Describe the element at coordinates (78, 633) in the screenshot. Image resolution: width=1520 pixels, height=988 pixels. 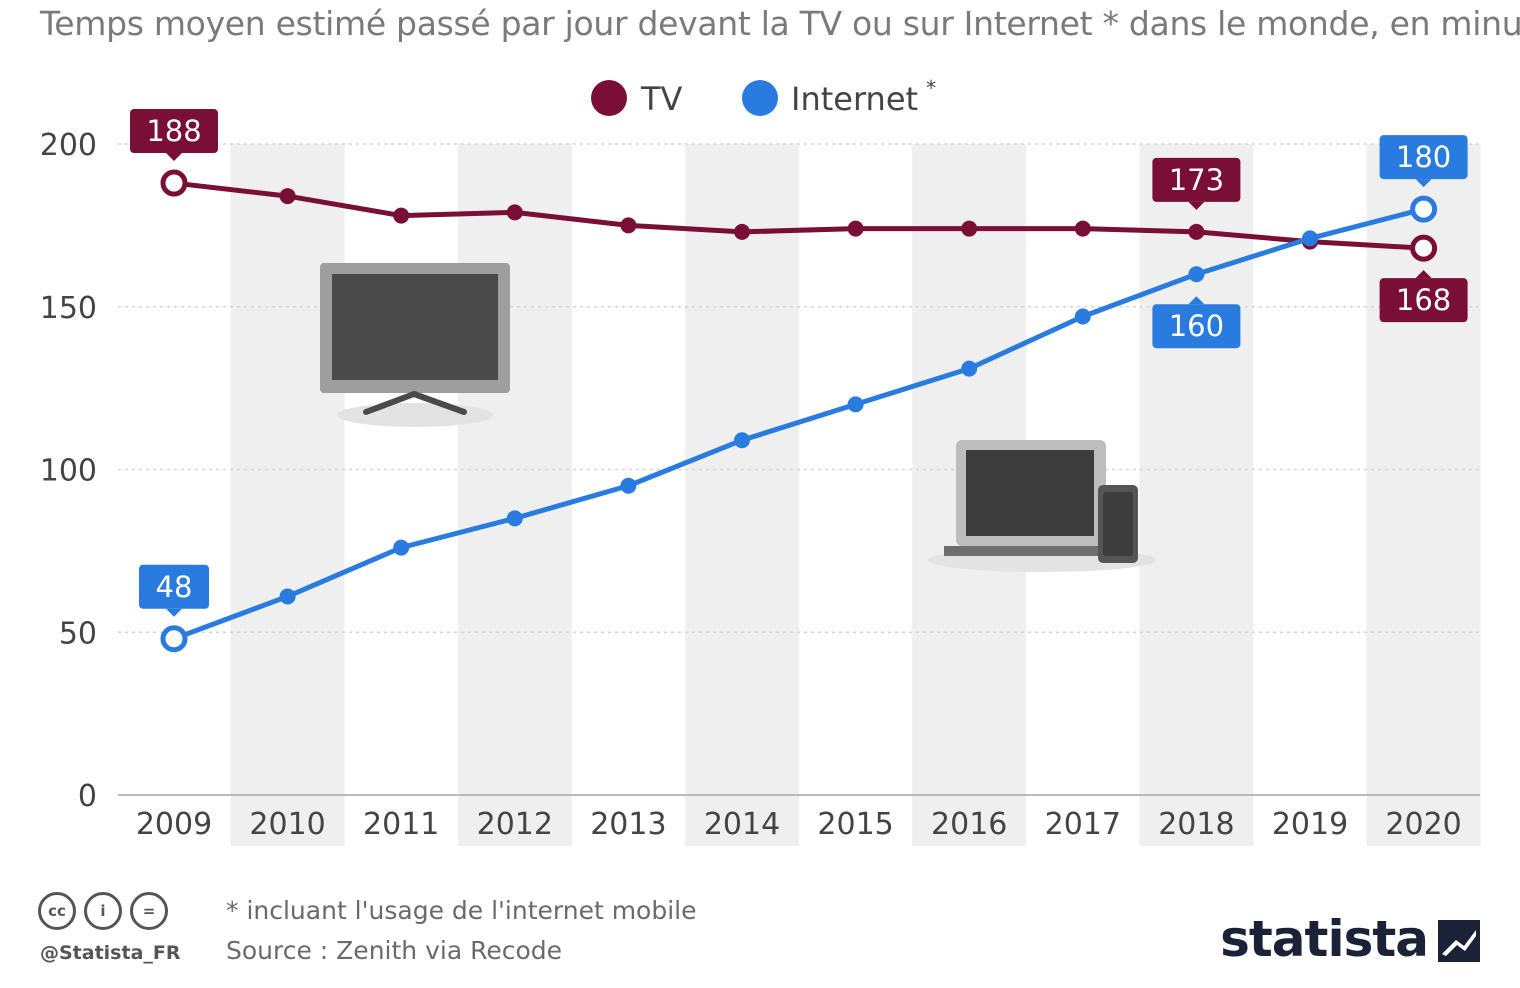
I see `y-tick-label: 50` at that location.